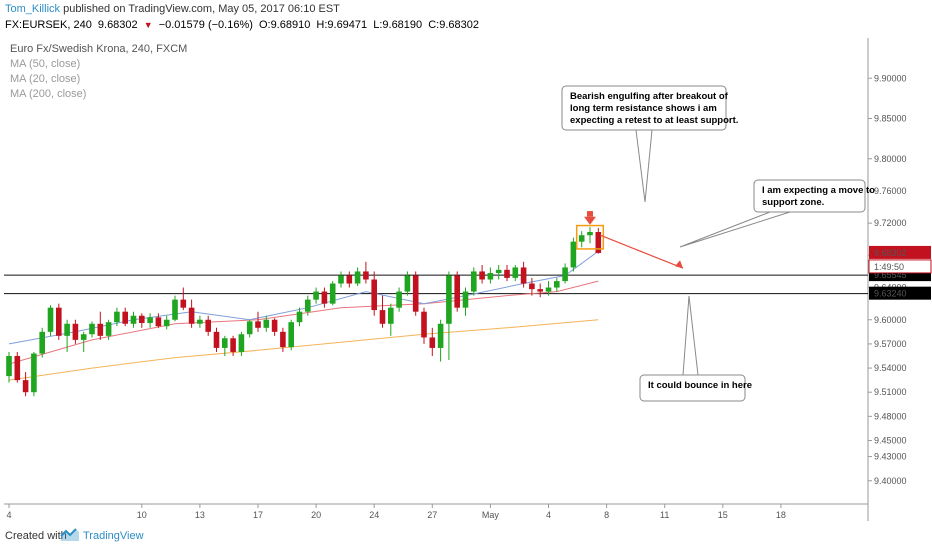 This screenshot has height=550, width=932. Describe the element at coordinates (491, 515) in the screenshot. I see `x-tick-label: May` at that location.